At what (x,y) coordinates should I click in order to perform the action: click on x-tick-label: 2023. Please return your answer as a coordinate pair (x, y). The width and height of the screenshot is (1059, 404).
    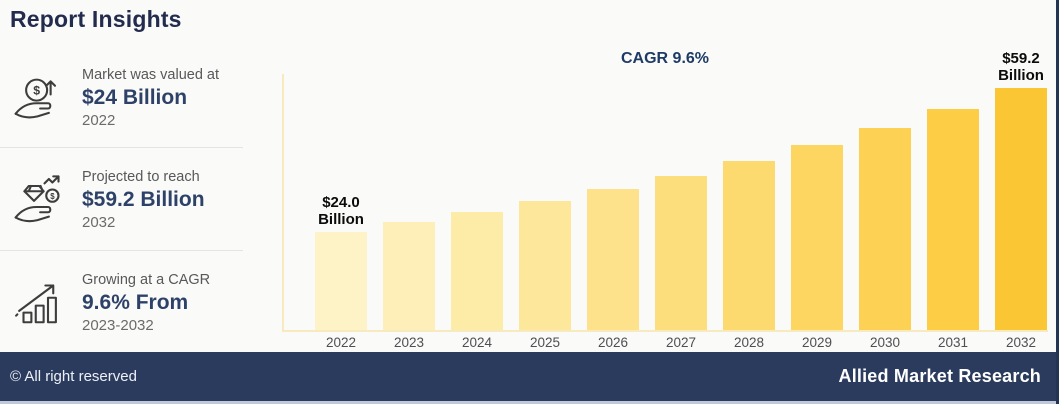
    Looking at the image, I should click on (409, 342).